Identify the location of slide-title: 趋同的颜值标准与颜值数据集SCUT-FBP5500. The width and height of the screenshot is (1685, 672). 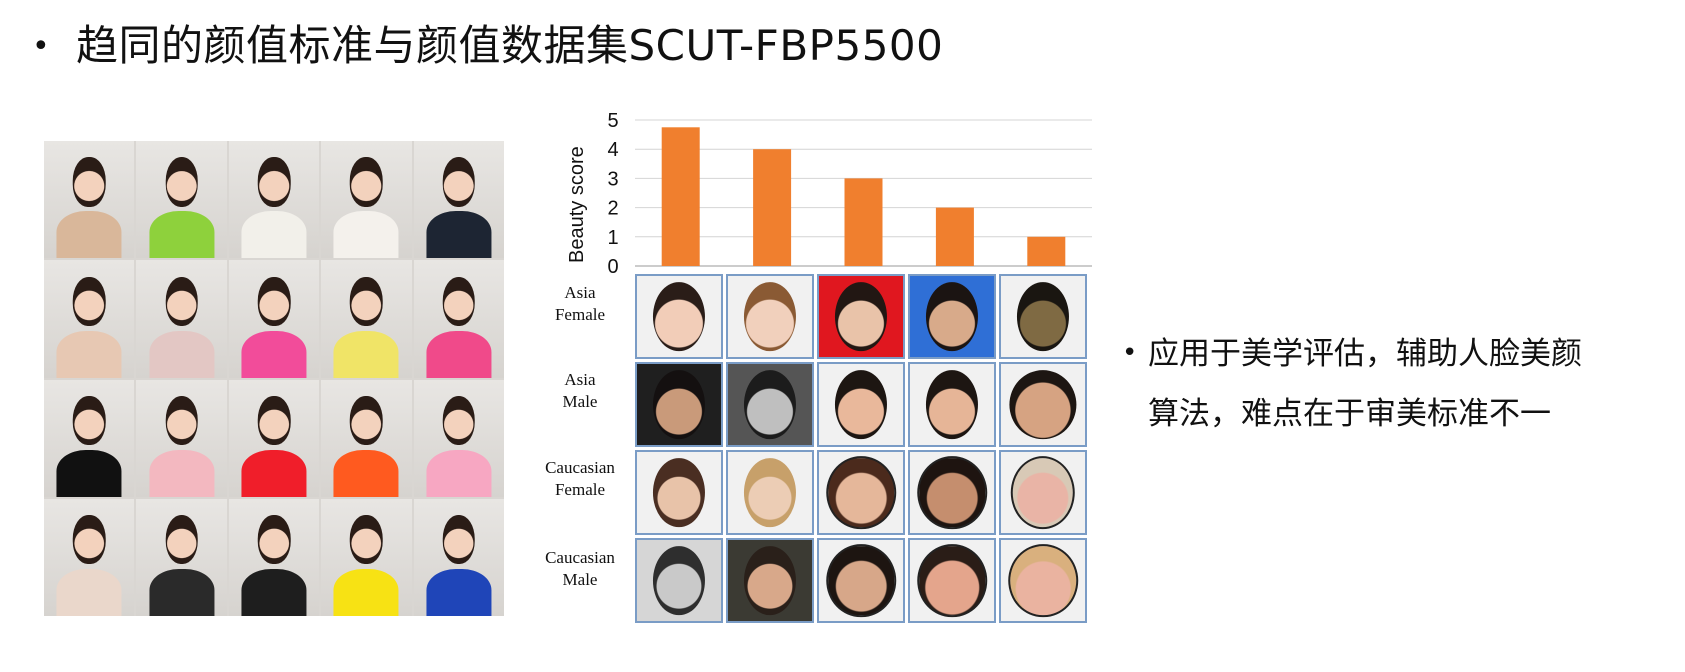
(510, 45).